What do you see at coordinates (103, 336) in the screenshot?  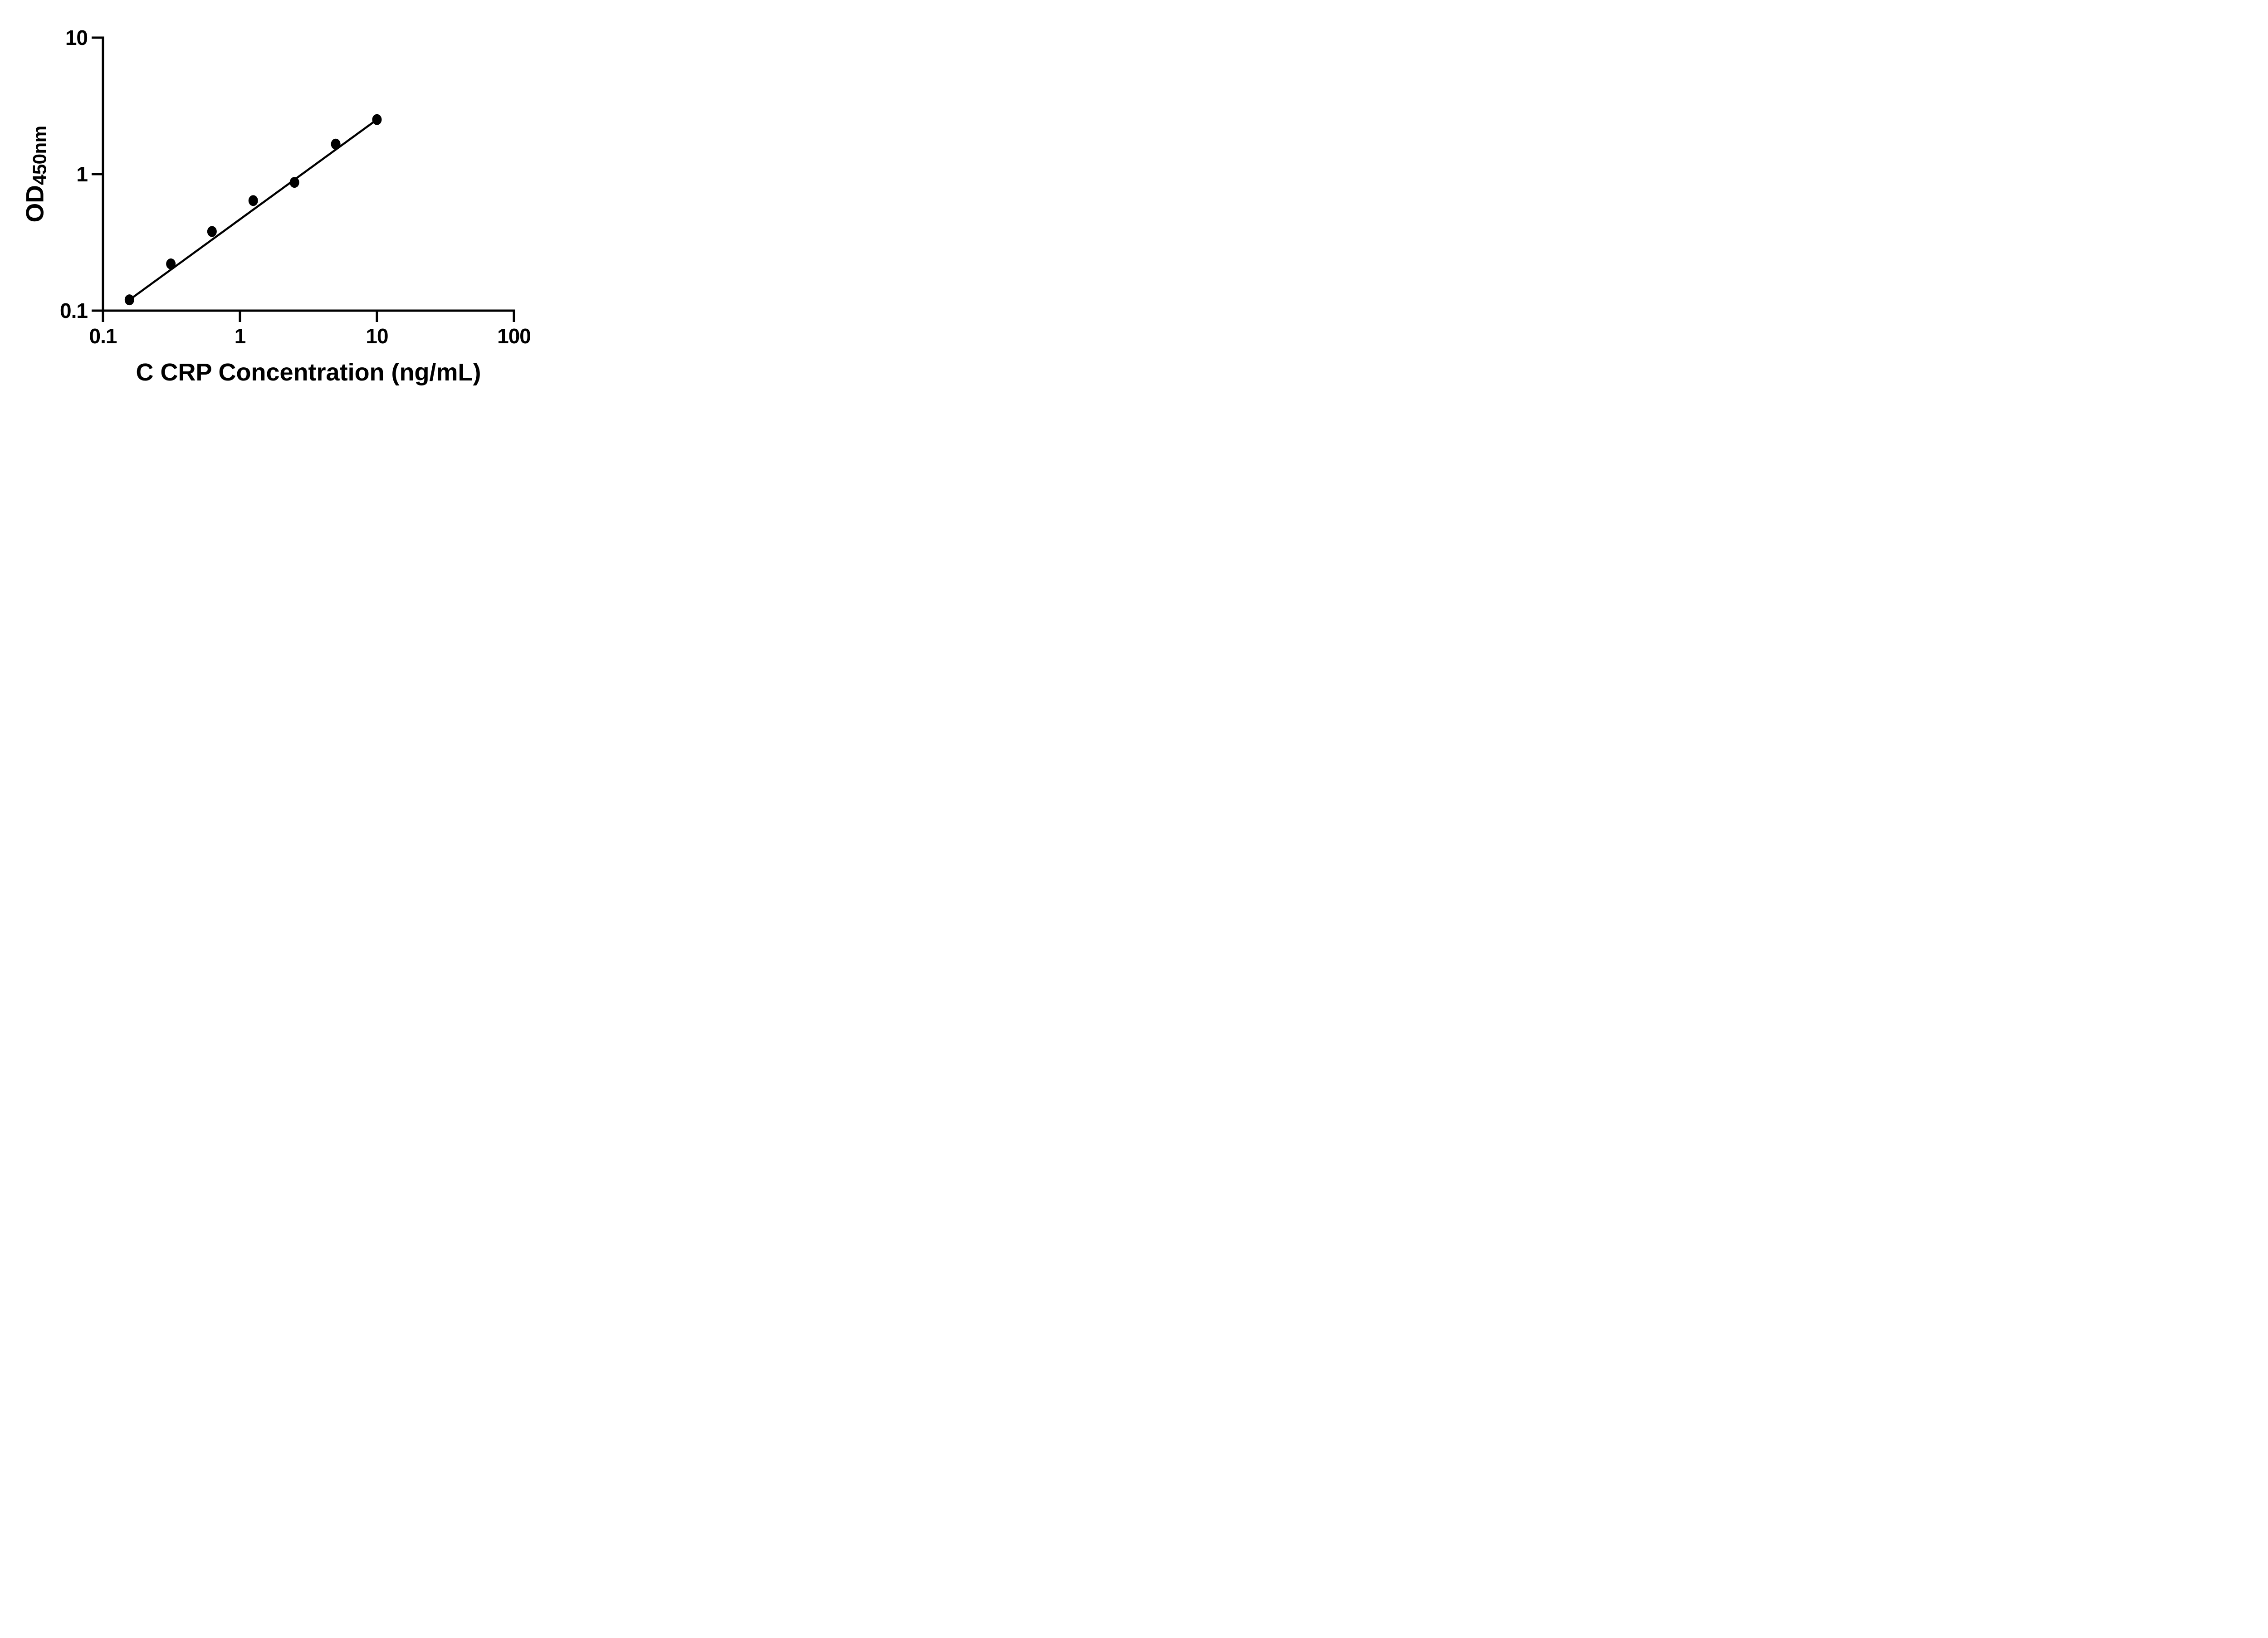 I see `x-tick-label: 0.1` at bounding box center [103, 336].